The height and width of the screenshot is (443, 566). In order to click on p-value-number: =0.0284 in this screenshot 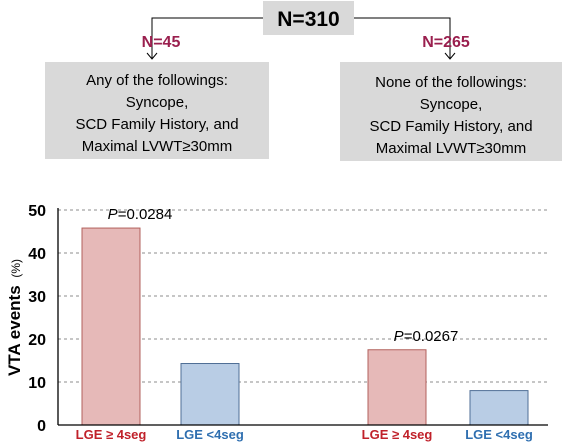, I will do `click(145, 214)`.